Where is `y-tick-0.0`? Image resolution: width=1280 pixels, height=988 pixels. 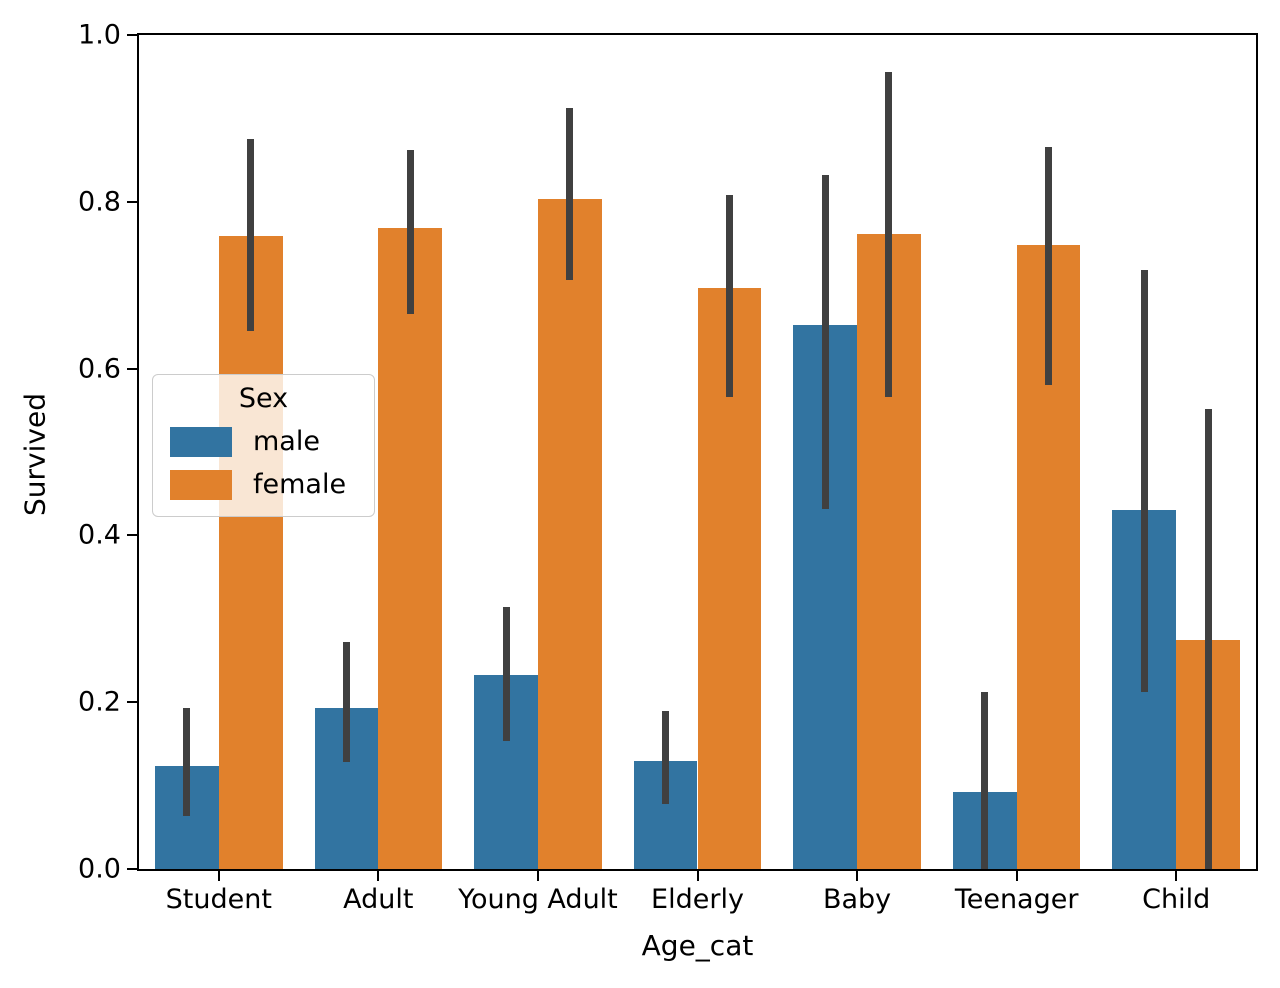 y-tick-0.0 is located at coordinates (133, 869).